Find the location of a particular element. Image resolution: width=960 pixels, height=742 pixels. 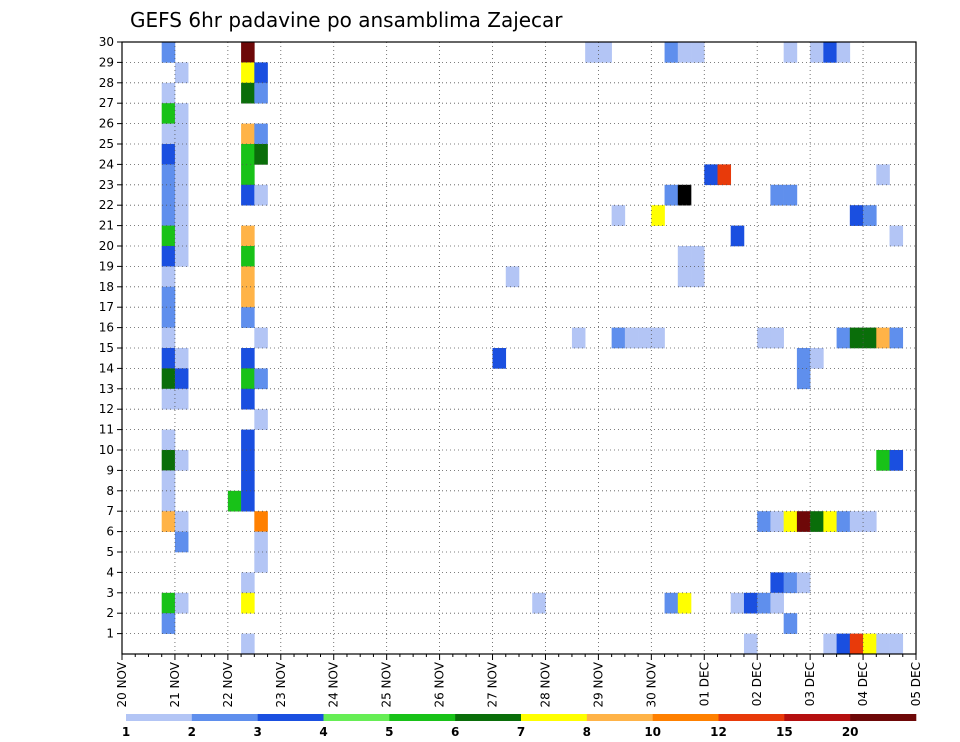

colorbar-label: 6 is located at coordinates (455, 732).